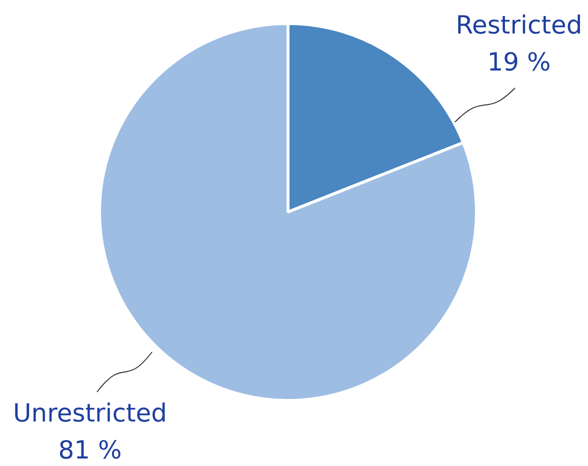 The height and width of the screenshot is (466, 588). What do you see at coordinates (519, 62) in the screenshot?
I see `data-label: 19 %` at bounding box center [519, 62].